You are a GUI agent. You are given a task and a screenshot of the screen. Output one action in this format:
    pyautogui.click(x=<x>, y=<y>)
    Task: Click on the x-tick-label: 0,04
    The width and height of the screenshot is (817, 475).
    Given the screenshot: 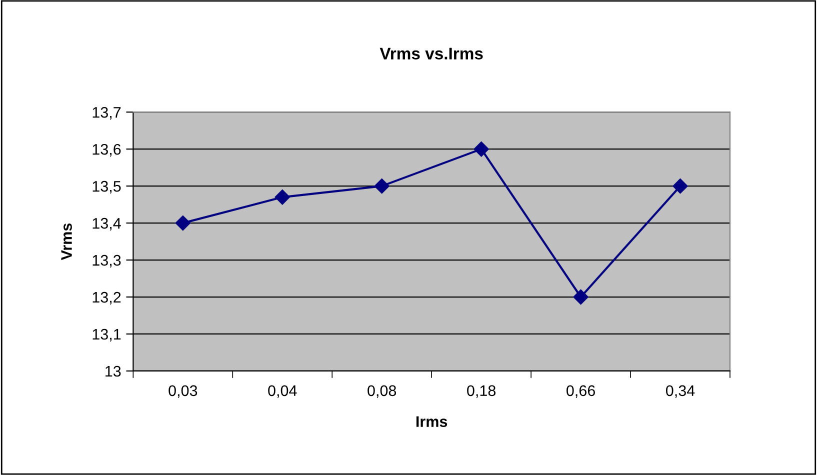 What is the action you would take?
    pyautogui.click(x=282, y=391)
    